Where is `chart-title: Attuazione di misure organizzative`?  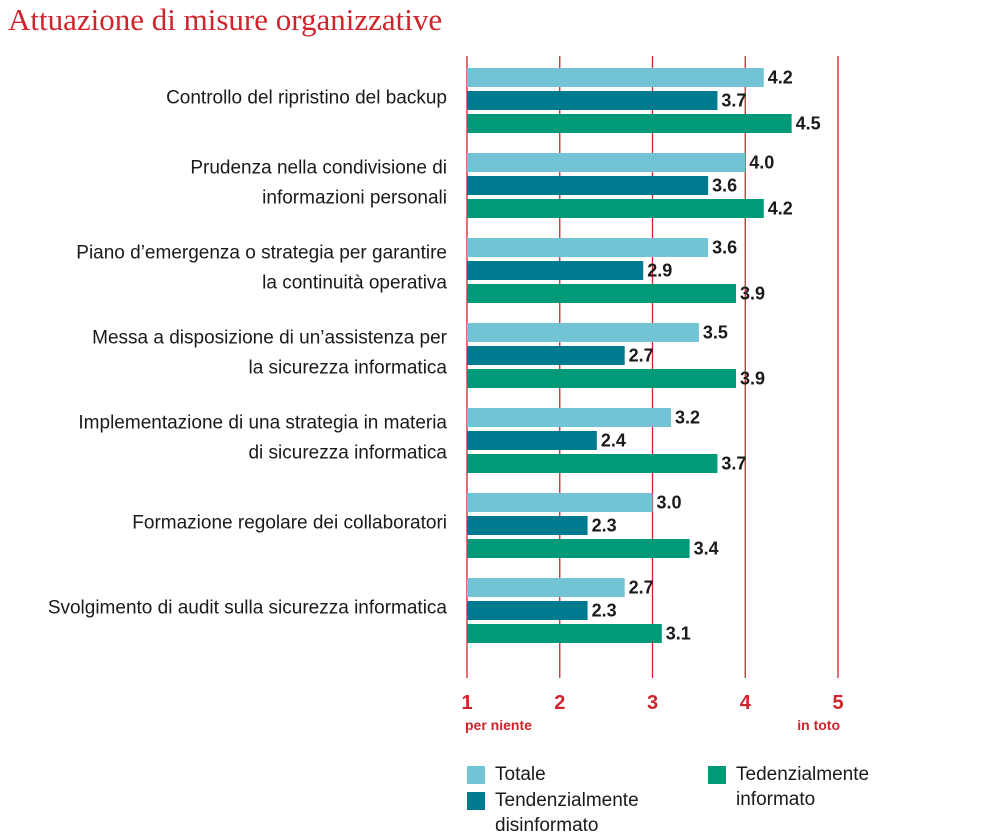
chart-title: Attuazione di misure organizzative is located at coordinates (225, 19).